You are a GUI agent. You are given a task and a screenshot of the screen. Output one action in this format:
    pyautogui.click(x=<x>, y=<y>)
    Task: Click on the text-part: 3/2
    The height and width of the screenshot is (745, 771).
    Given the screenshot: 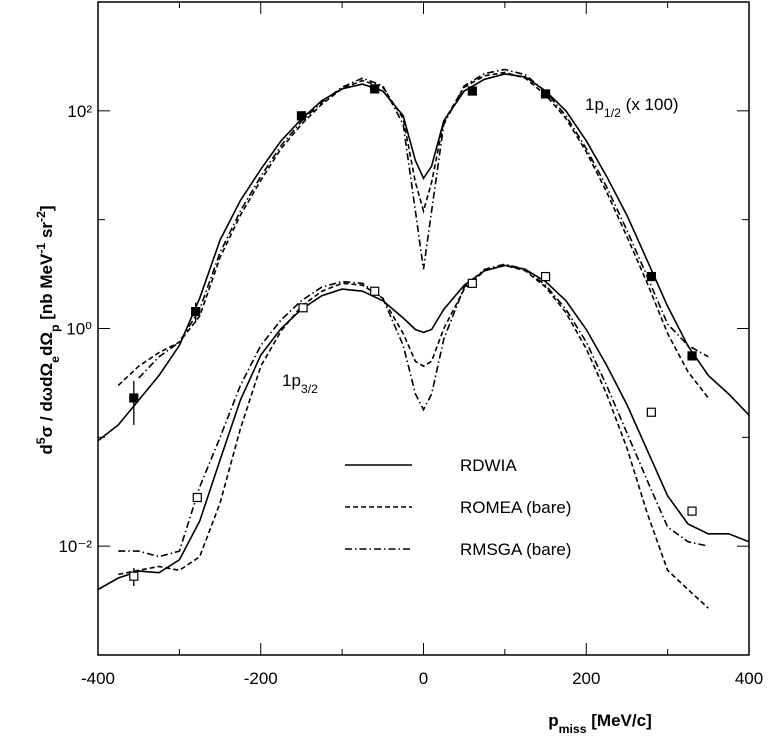 What is the action you would take?
    pyautogui.click(x=309, y=389)
    